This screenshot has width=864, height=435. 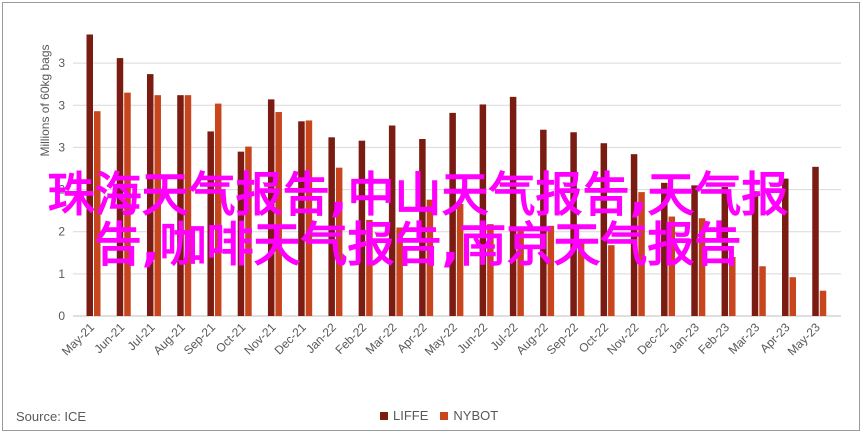 What do you see at coordinates (652, 338) in the screenshot?
I see `x-tick-label: Dec-22` at bounding box center [652, 338].